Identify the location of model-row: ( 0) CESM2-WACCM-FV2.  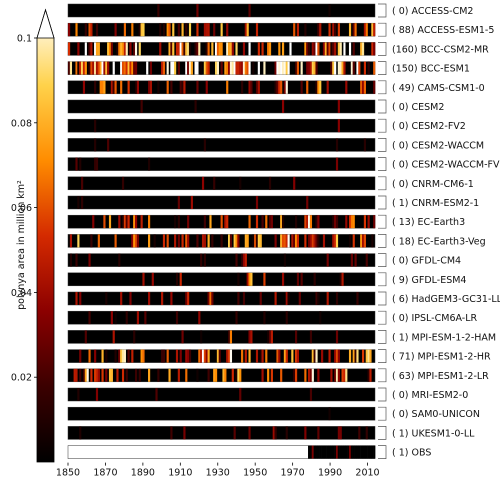
(283, 164).